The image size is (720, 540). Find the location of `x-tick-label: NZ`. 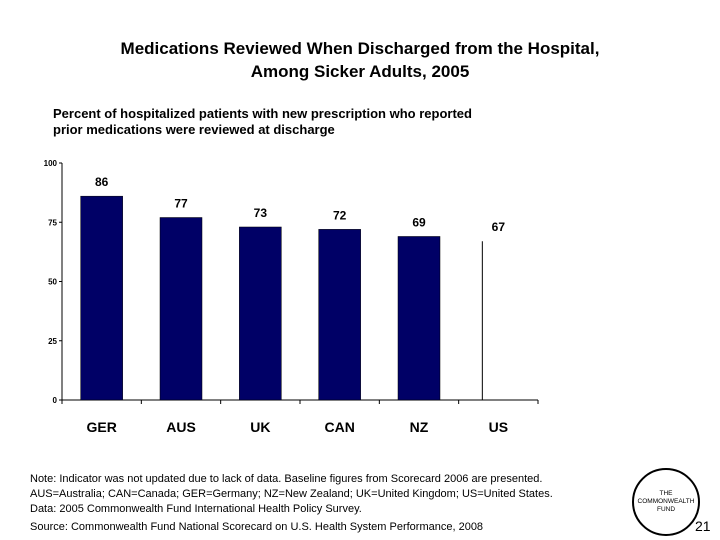

x-tick-label: NZ is located at coordinates (419, 427).